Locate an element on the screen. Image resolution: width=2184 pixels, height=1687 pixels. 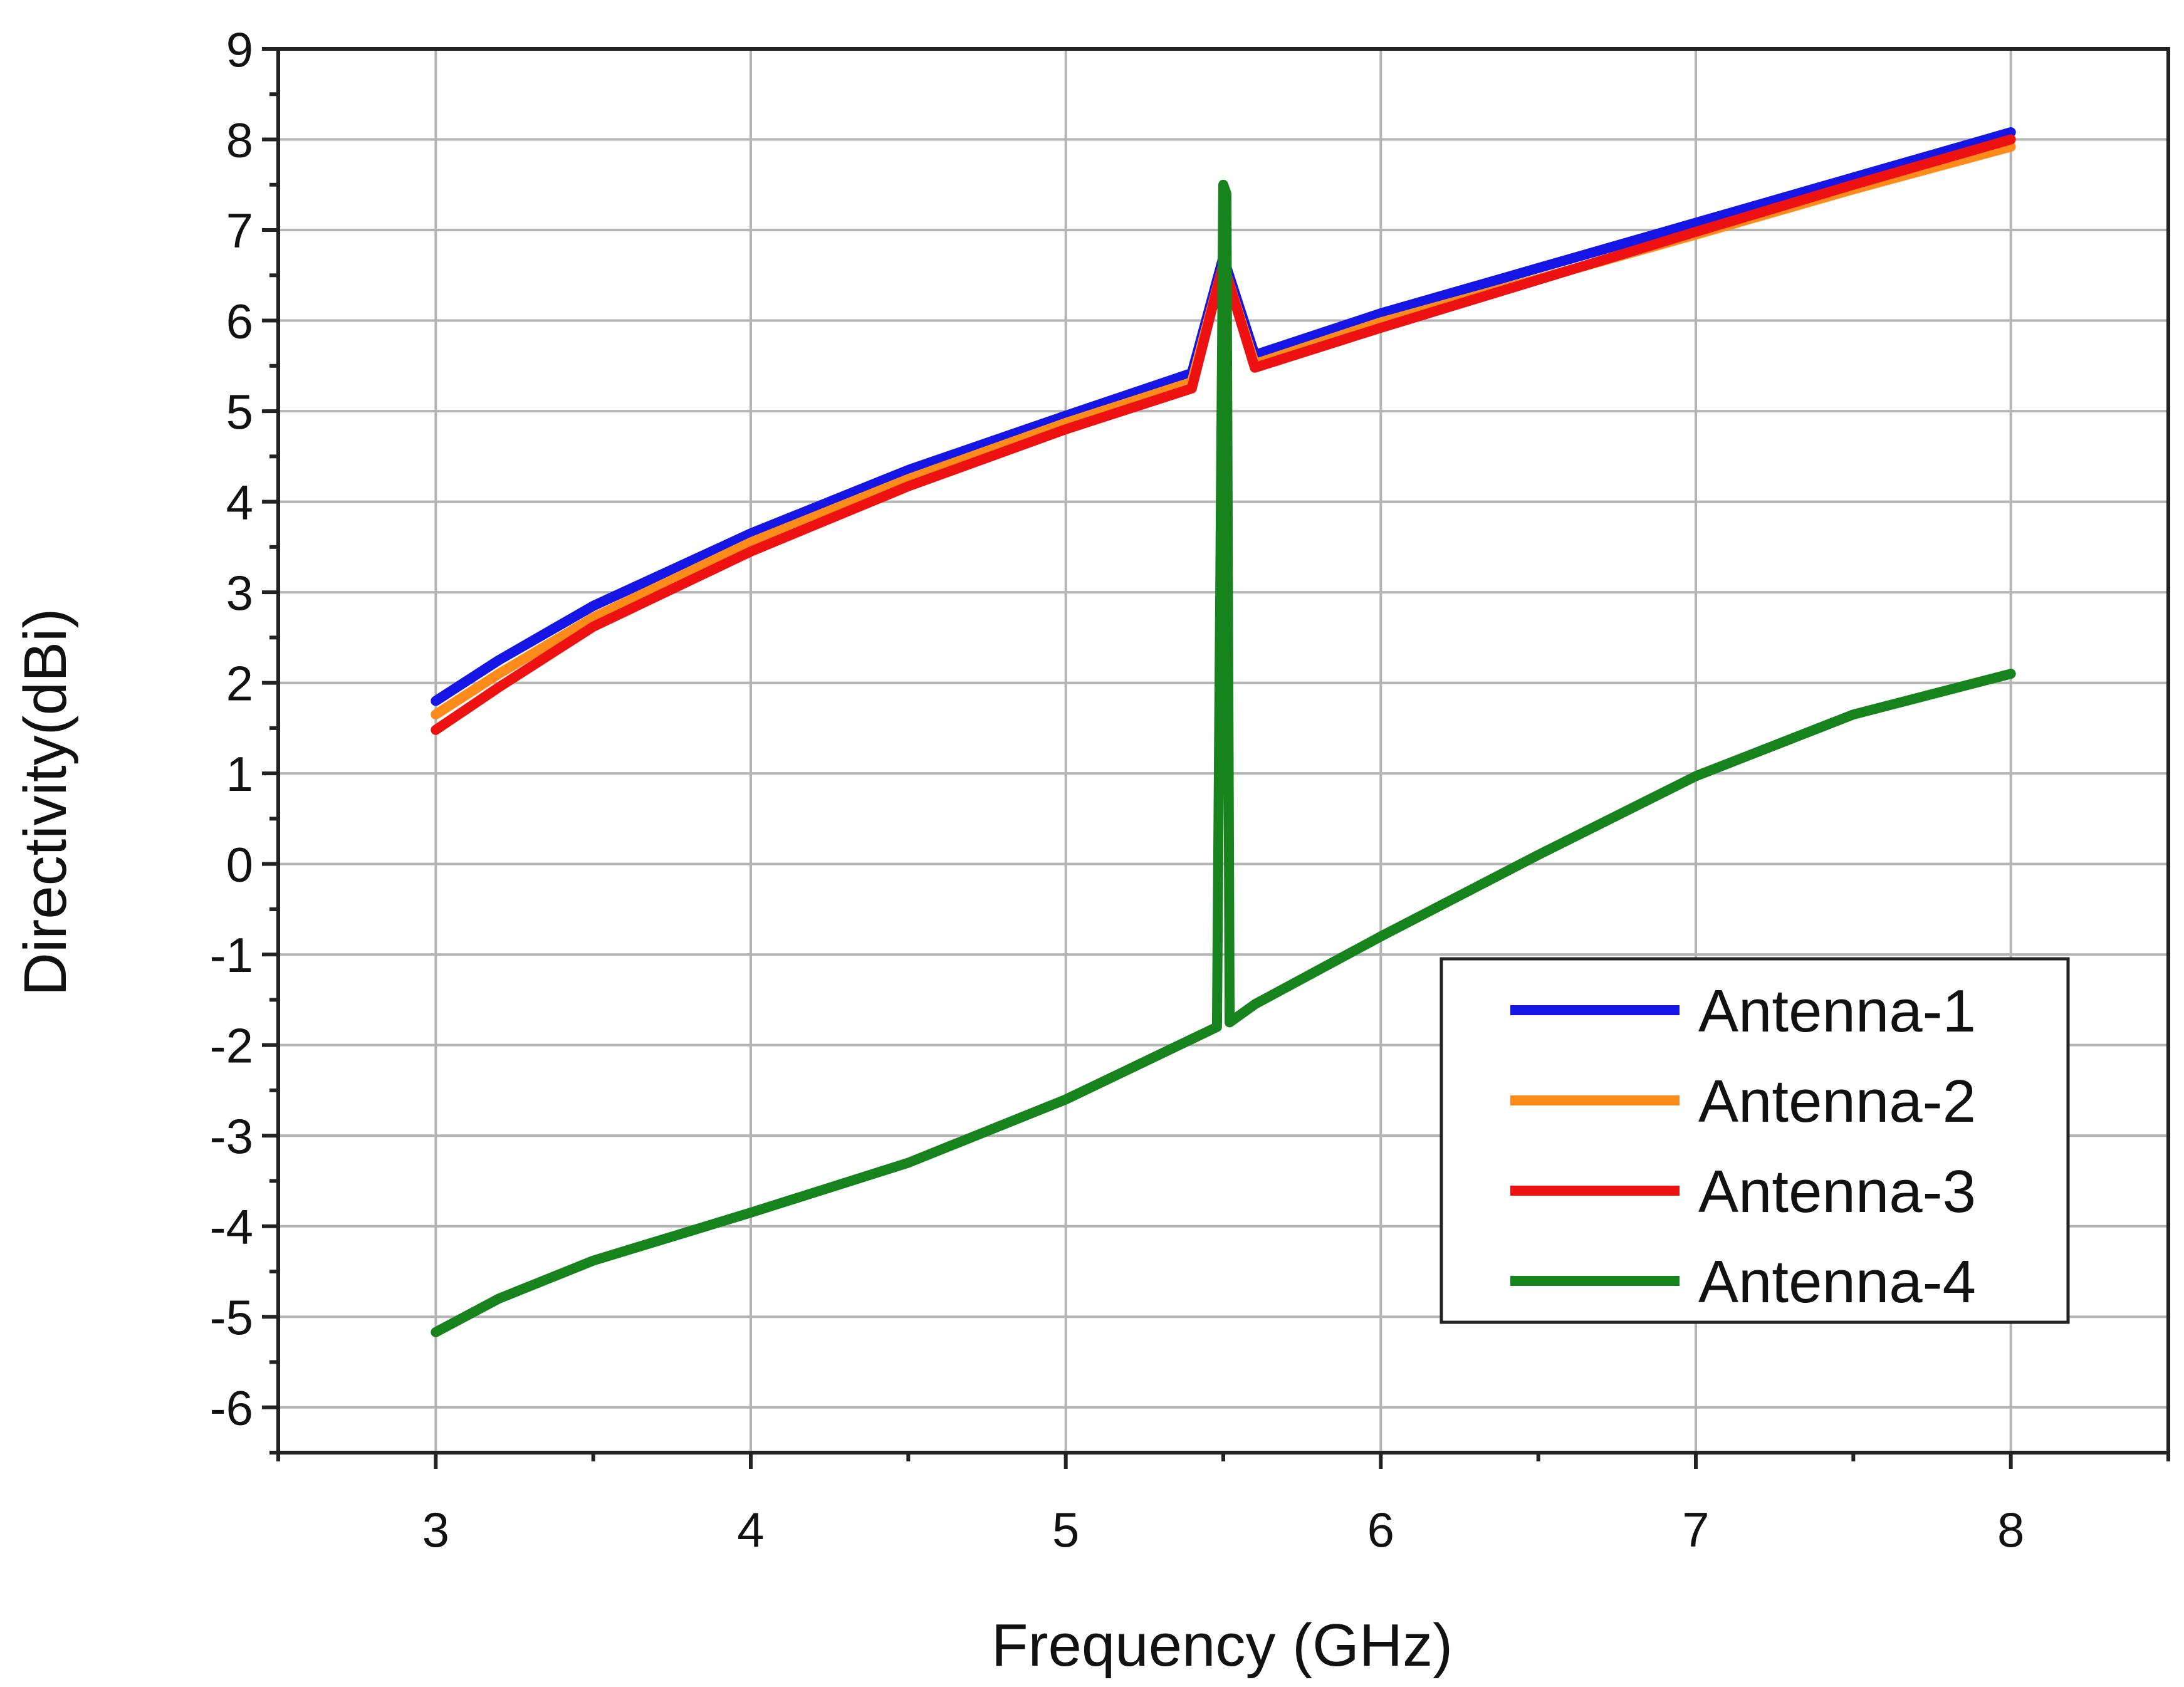
y-tick-label: -1 is located at coordinates (232, 955).